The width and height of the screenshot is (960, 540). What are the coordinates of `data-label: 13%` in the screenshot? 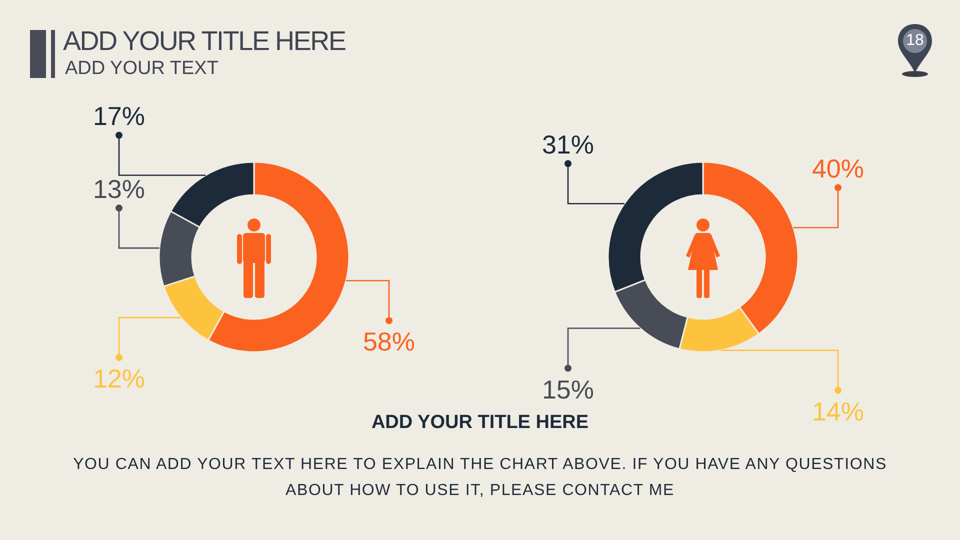 It's located at (119, 189).